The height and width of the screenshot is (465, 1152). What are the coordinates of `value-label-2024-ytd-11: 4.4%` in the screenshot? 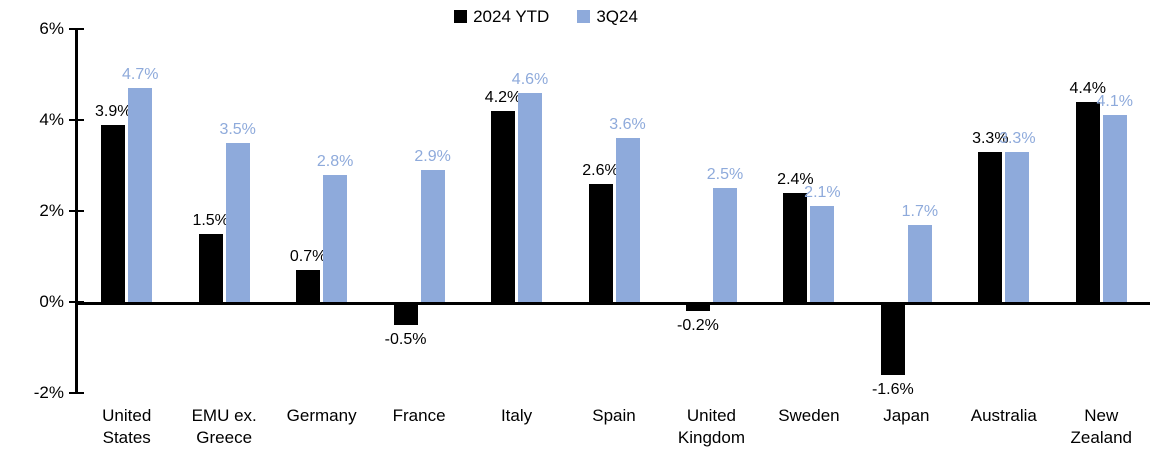 It's located at (1087, 88).